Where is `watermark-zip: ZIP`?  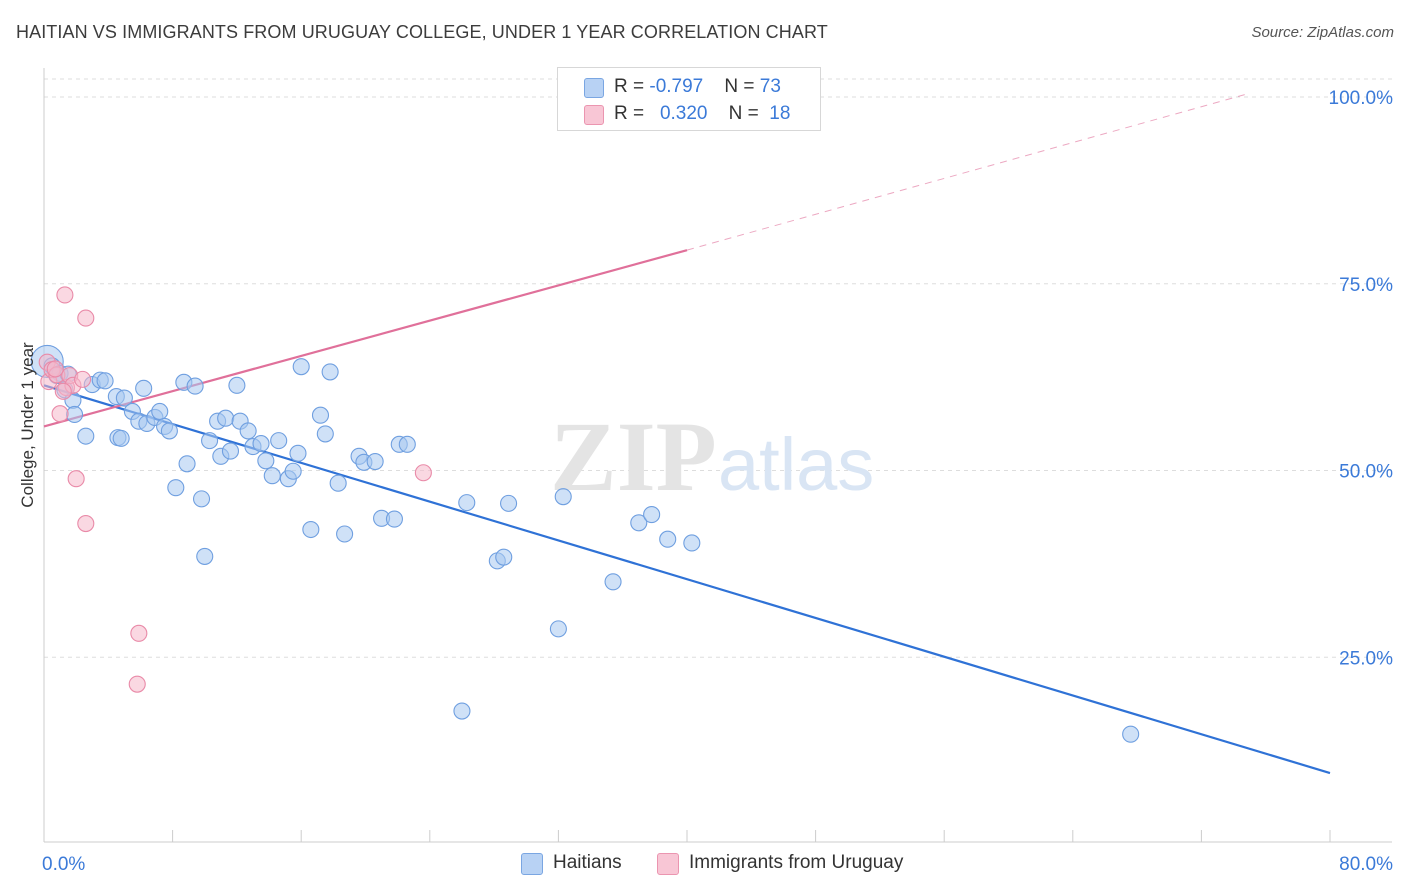 watermark-zip: ZIP is located at coordinates (633, 456).